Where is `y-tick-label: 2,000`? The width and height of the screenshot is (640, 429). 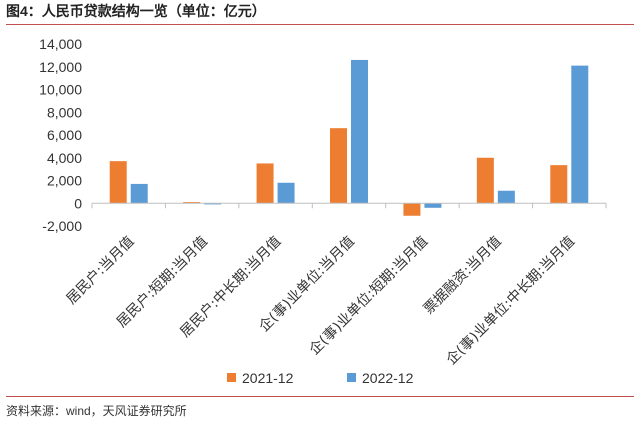
y-tick-label: 2,000 is located at coordinates (64, 181).